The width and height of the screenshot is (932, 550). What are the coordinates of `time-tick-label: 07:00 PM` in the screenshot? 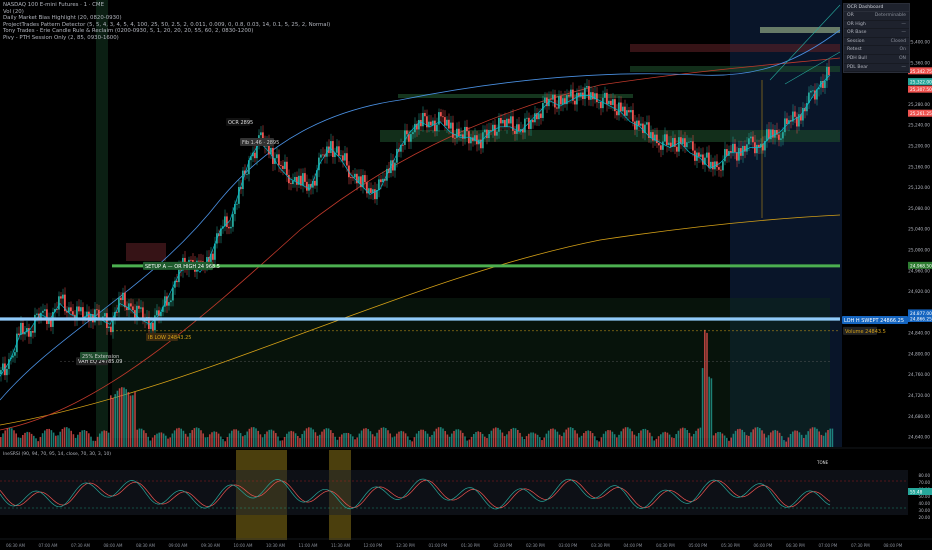 It's located at (828, 545).